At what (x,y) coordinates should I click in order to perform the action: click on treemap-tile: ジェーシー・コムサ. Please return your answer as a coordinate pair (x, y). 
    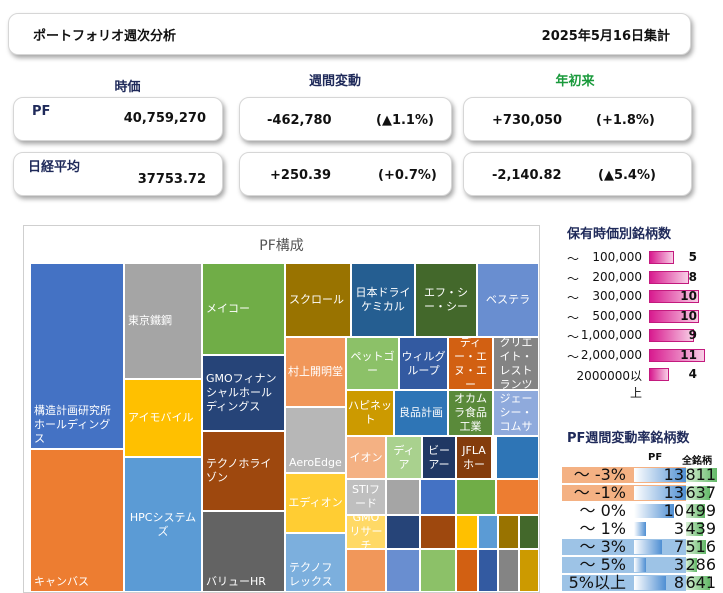
    Looking at the image, I should click on (516, 413).